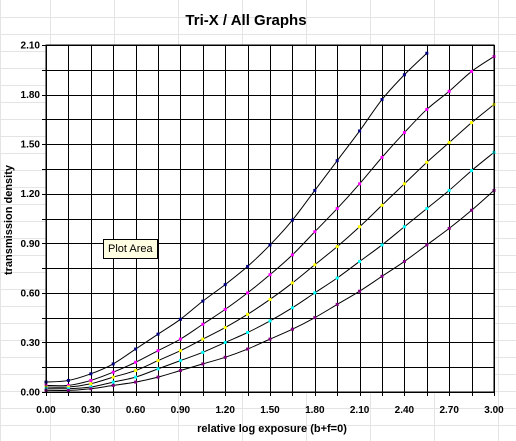  I want to click on y-tick-label: 1.50, so click(31, 145).